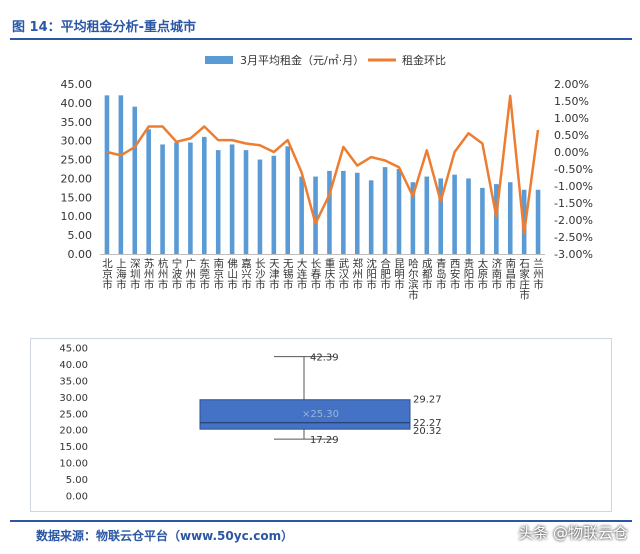 This screenshot has width=640, height=554. What do you see at coordinates (482, 273) in the screenshot?
I see `x-tick-label: 太原市` at bounding box center [482, 273].